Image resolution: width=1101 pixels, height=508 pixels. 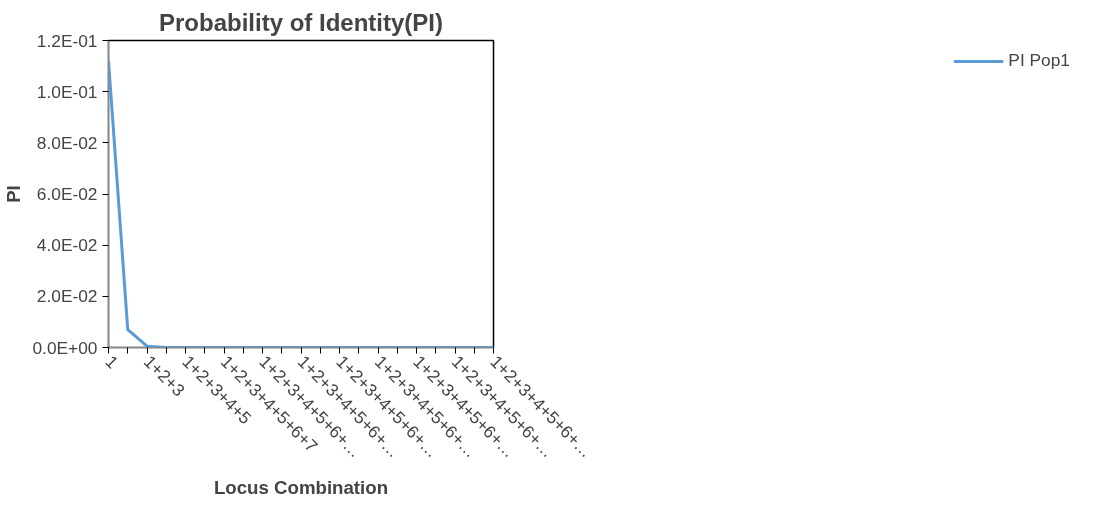 I want to click on y-axis-title: PI, so click(x=14, y=194).